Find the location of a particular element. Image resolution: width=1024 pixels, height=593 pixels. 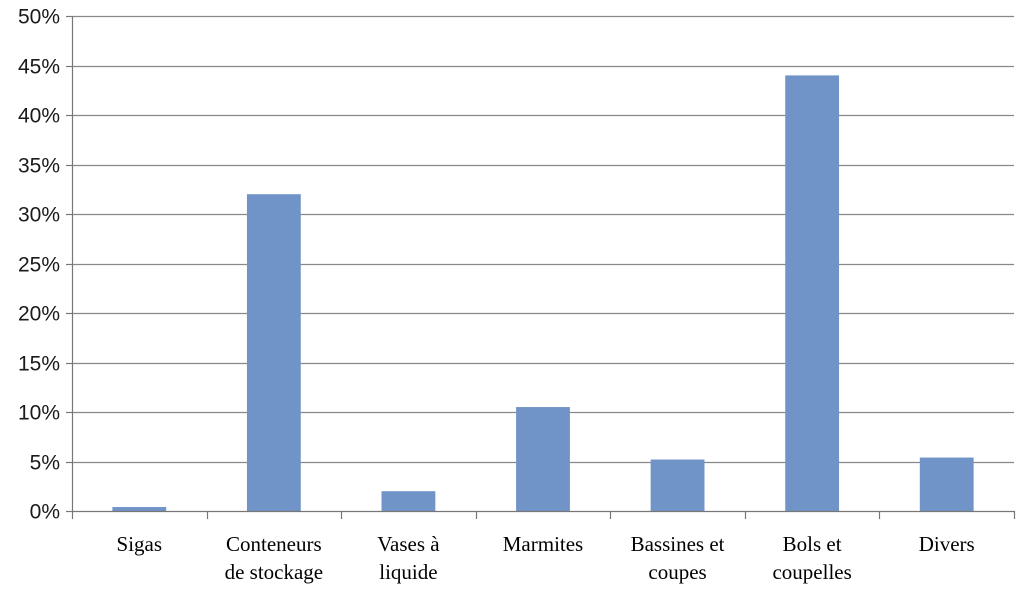

y-tick-label: 5% is located at coordinates (45, 463).